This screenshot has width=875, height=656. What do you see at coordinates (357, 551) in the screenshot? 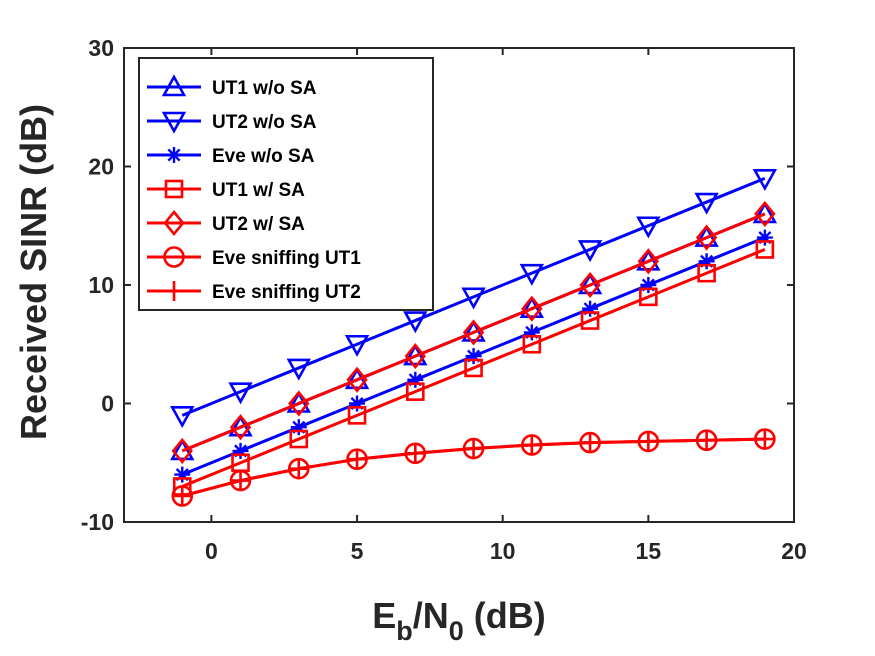
I see `x-tick-label: 5` at bounding box center [357, 551].